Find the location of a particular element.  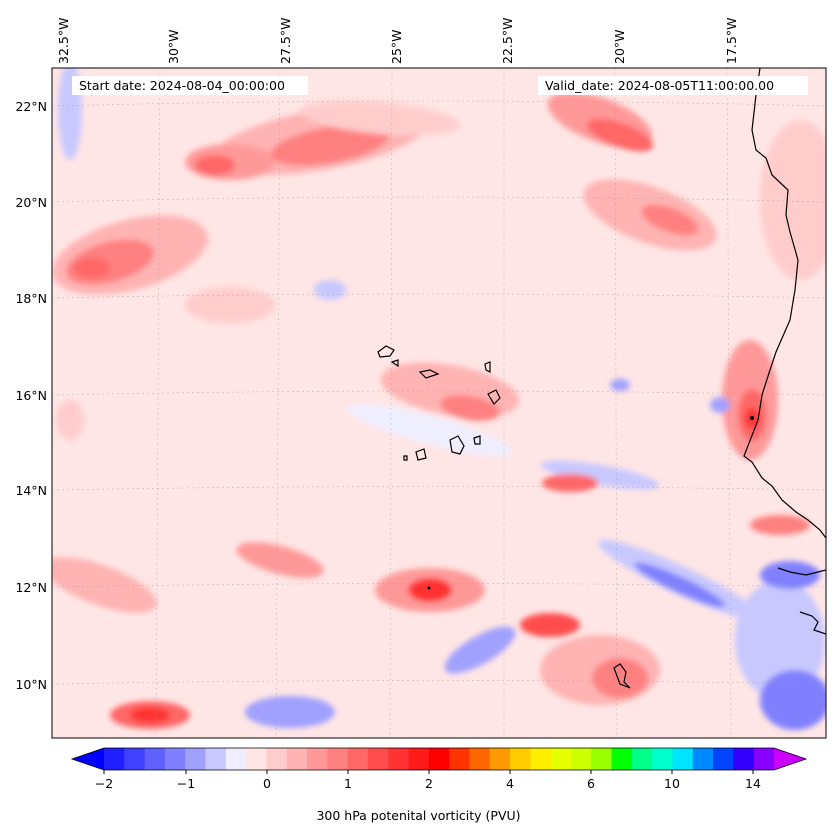

cape-verde-islands is located at coordinates (504, 517).